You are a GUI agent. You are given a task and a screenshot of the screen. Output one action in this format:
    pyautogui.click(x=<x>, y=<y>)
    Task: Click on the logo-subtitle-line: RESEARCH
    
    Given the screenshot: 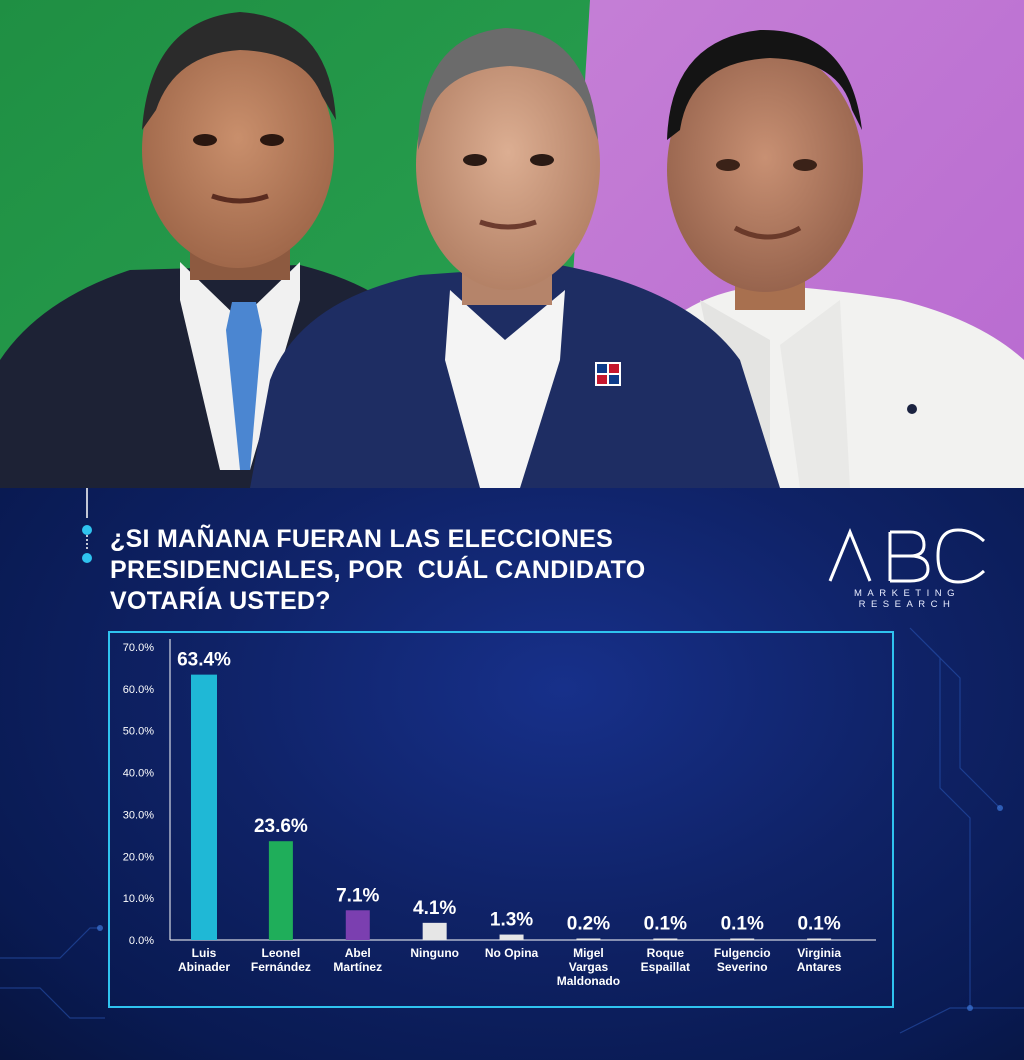 What is the action you would take?
    pyautogui.click(x=907, y=604)
    